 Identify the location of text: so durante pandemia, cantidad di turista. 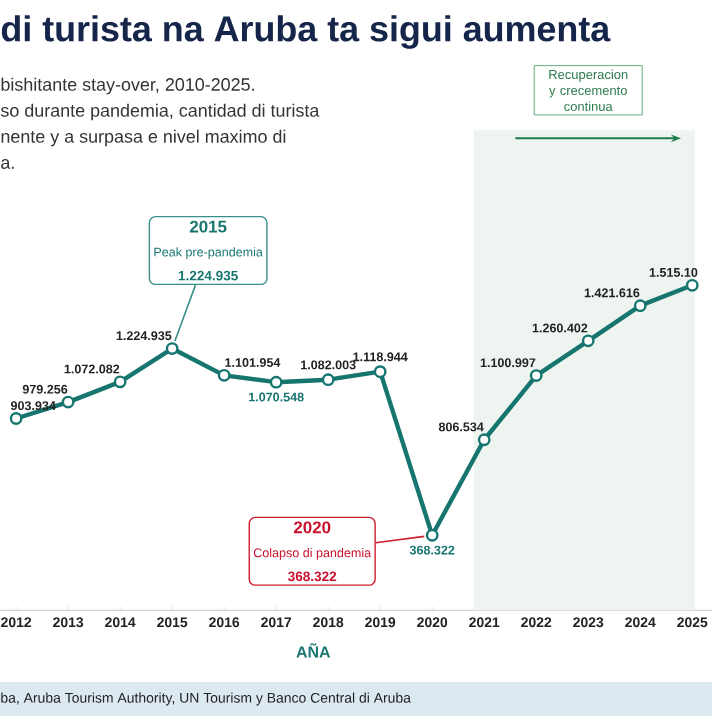
(160, 112).